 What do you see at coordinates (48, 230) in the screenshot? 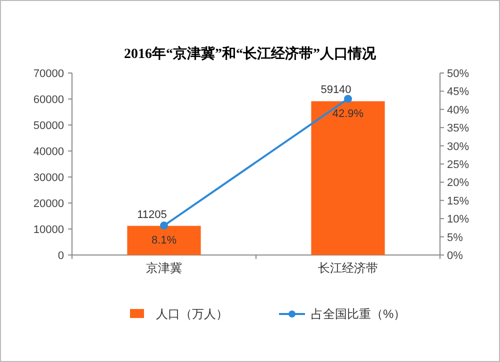
I see `y-tick-label: 10000` at bounding box center [48, 230].